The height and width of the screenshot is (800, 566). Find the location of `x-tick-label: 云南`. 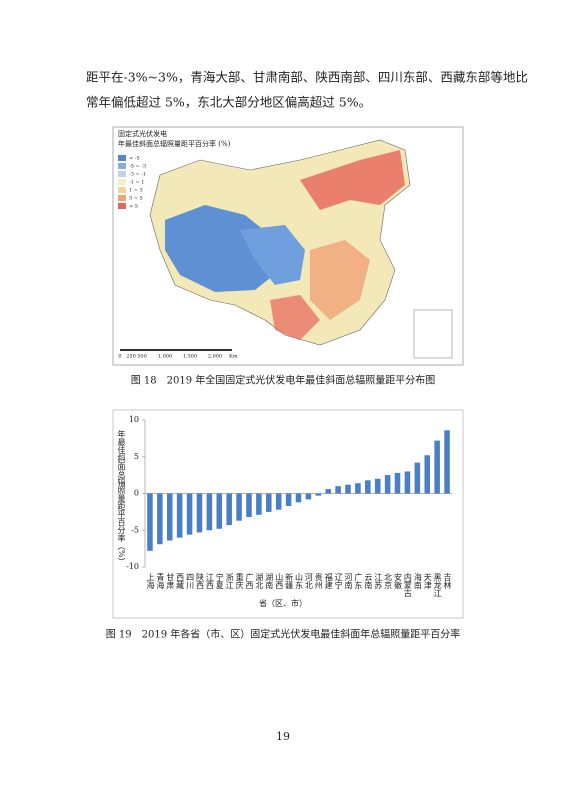

x-tick-label: 云南 is located at coordinates (368, 581).